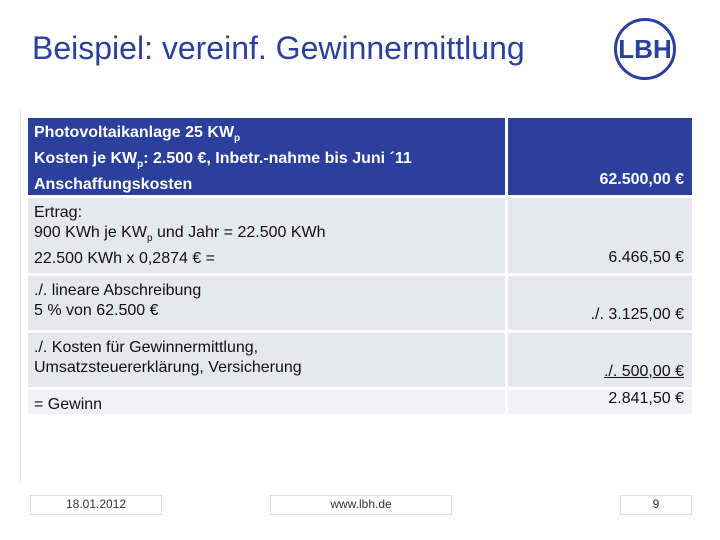 The height and width of the screenshot is (540, 720). What do you see at coordinates (96, 505) in the screenshot?
I see `footer-date: 18.01.2012` at bounding box center [96, 505].